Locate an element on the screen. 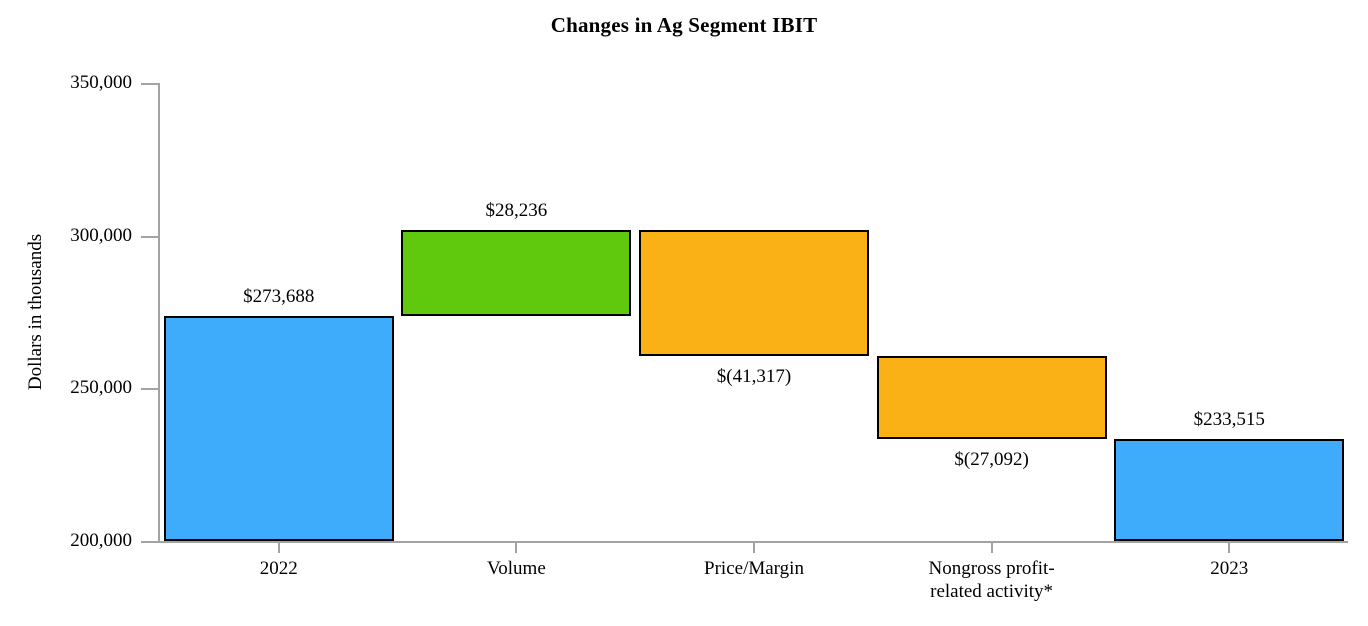 The width and height of the screenshot is (1368, 626). x-category-label: Price/Margin is located at coordinates (754, 568).